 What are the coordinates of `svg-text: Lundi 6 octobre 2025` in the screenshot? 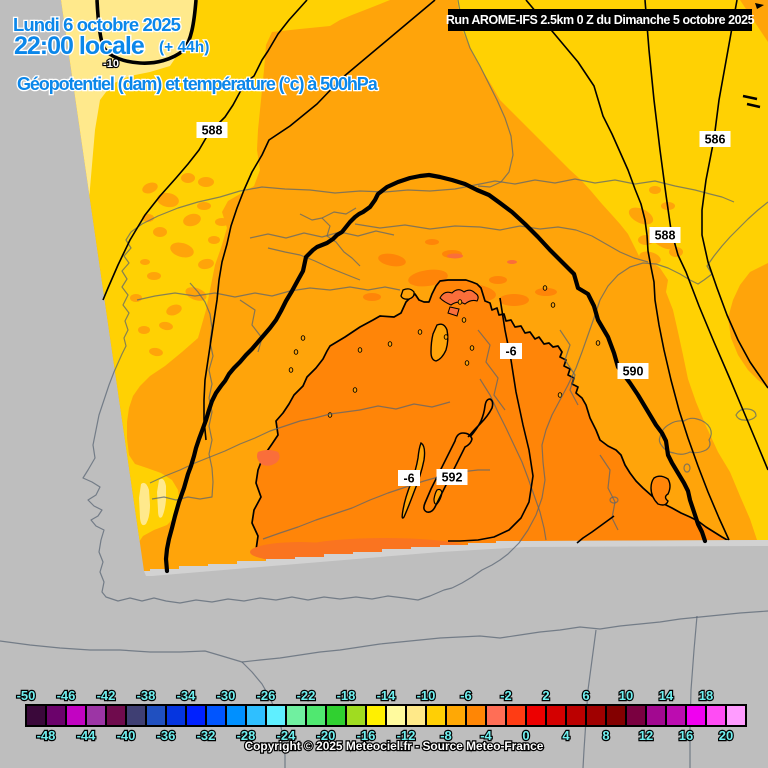 It's located at (97, 24).